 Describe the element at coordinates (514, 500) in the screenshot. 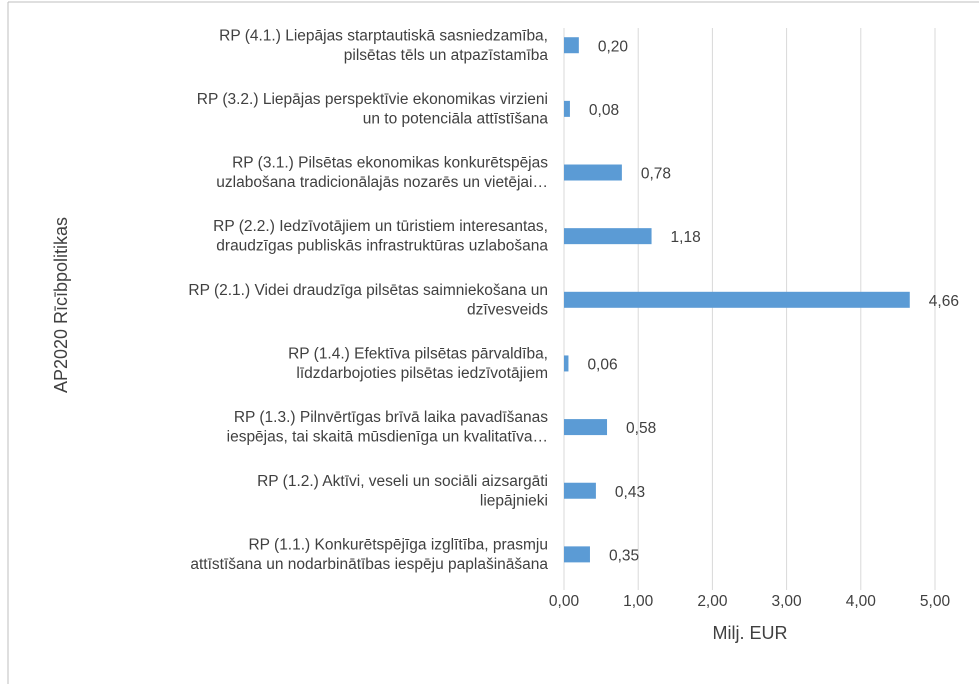

I see `y-tick-label: liepājnieki` at that location.